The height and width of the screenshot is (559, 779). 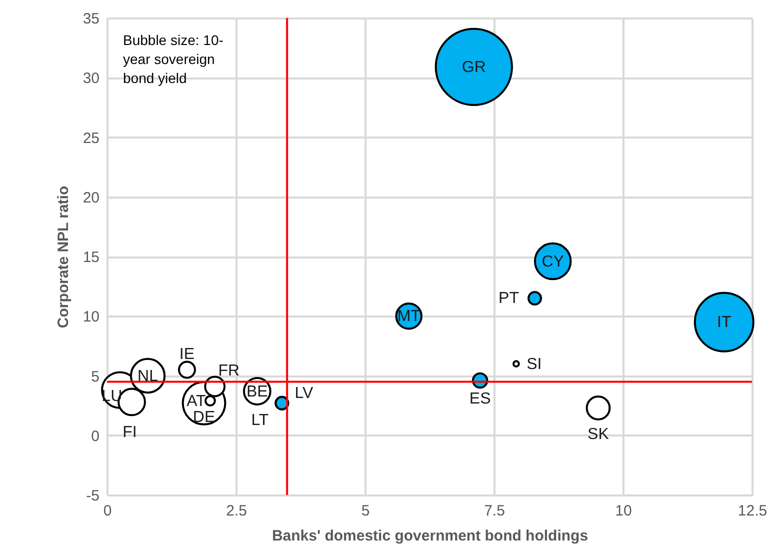 What do you see at coordinates (91, 257) in the screenshot?
I see `y-tick-label: 15` at bounding box center [91, 257].